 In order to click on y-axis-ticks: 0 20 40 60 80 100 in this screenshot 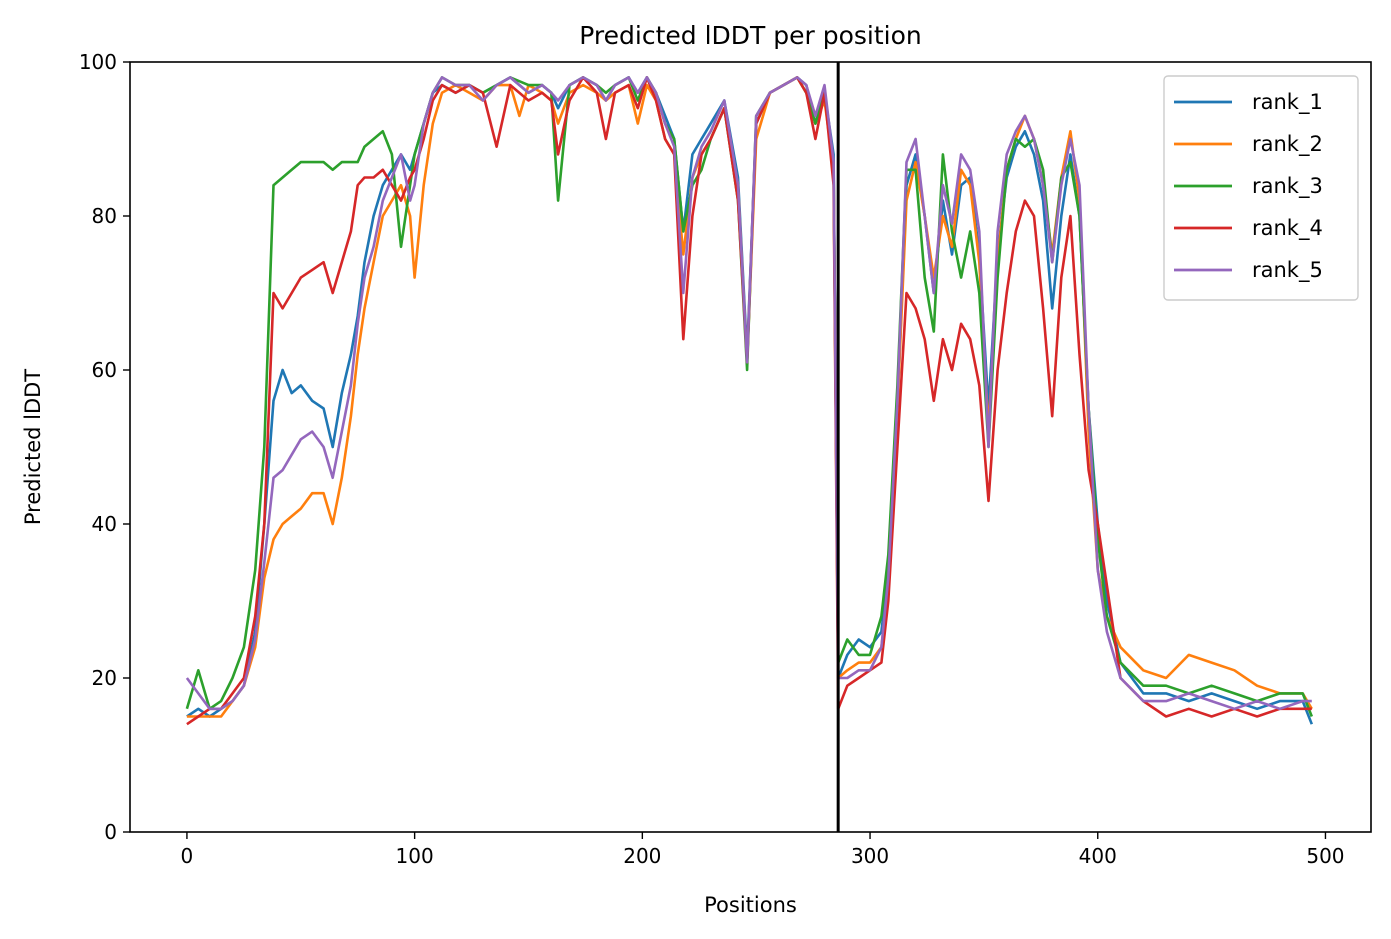, I will do `click(104, 447)`.